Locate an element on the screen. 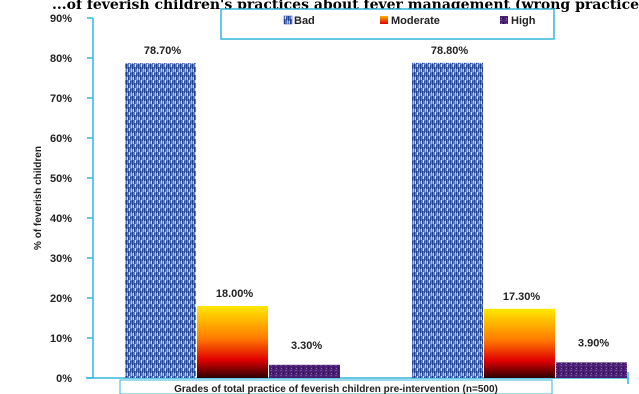 The height and width of the screenshot is (394, 639). legend-swatch-moderate is located at coordinates (384, 20).